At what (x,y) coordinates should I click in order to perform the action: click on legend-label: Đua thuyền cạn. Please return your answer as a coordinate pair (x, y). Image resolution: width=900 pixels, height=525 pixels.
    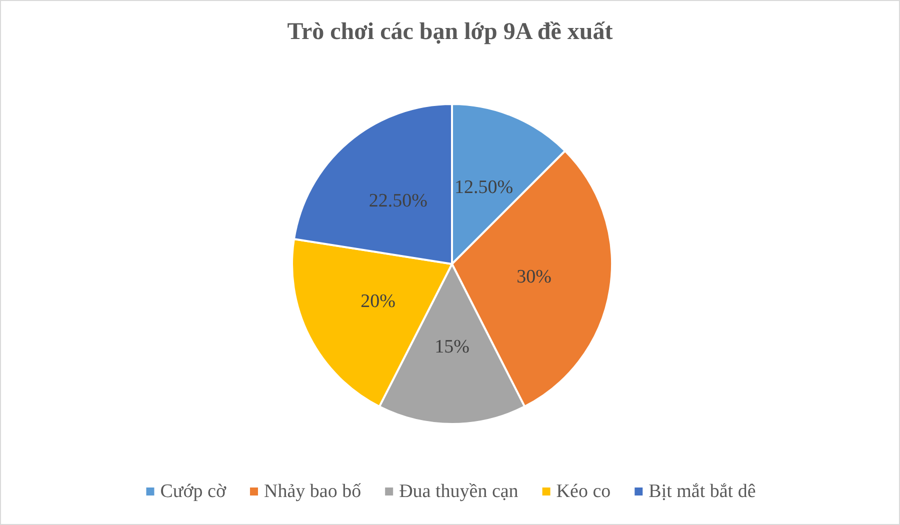
    Looking at the image, I should click on (459, 491).